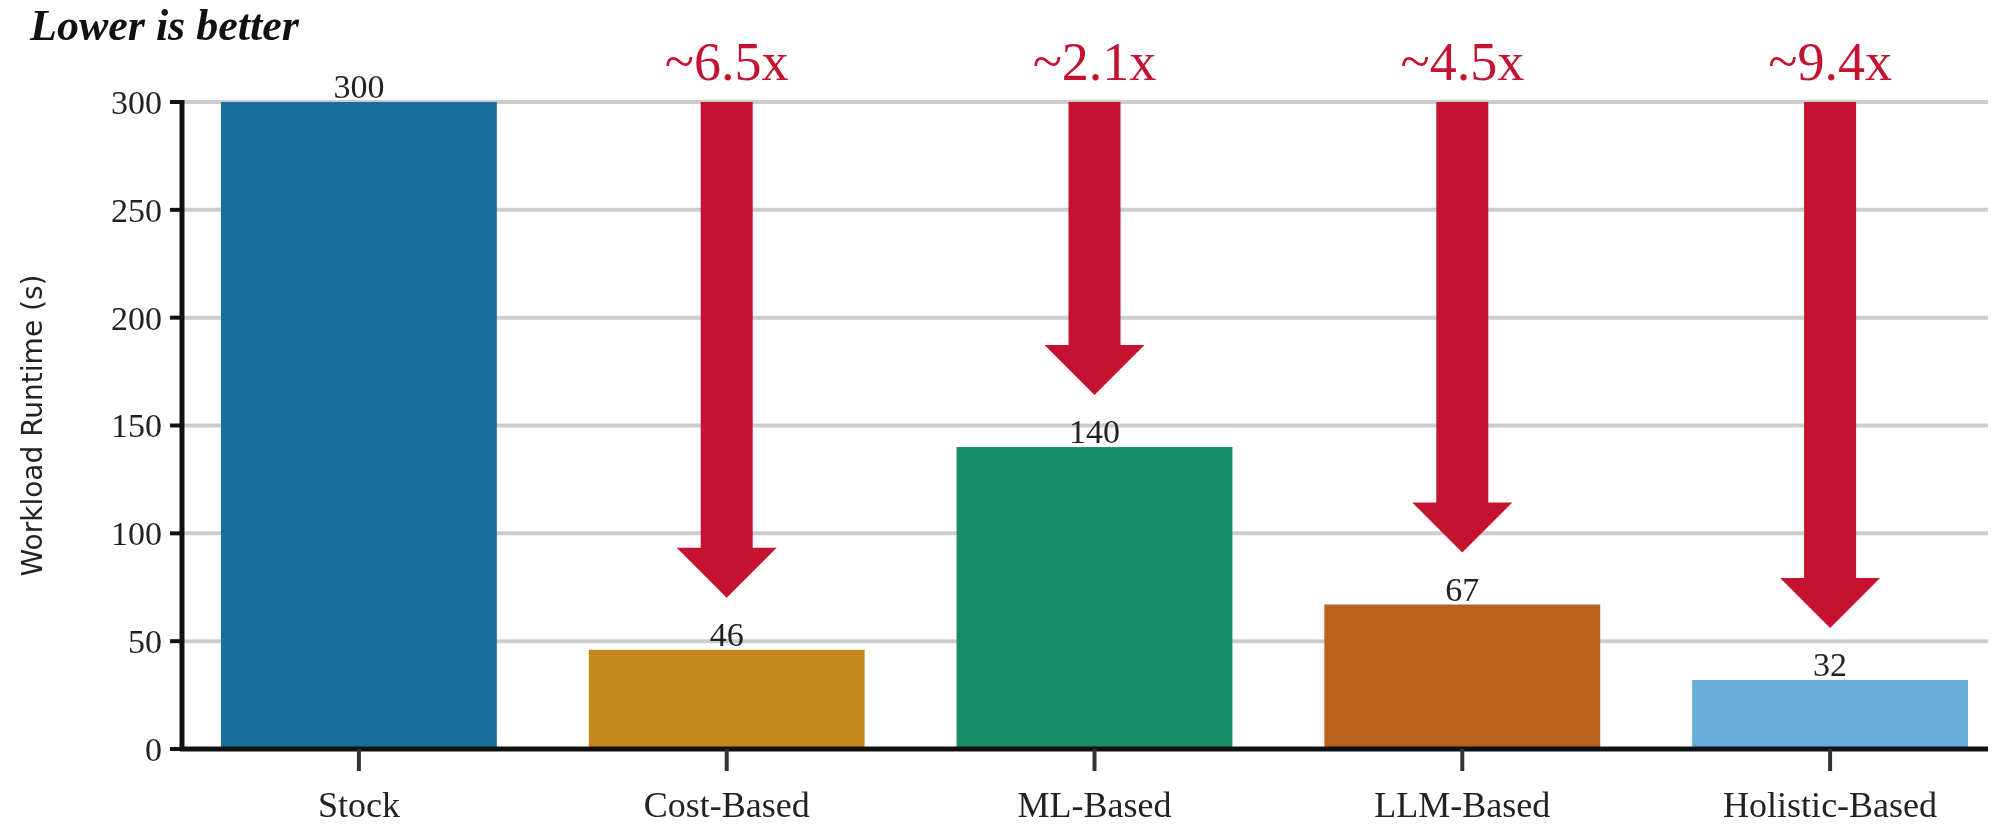 This screenshot has height=839, width=2000. What do you see at coordinates (359, 86) in the screenshot?
I see `data-label: 300` at bounding box center [359, 86].